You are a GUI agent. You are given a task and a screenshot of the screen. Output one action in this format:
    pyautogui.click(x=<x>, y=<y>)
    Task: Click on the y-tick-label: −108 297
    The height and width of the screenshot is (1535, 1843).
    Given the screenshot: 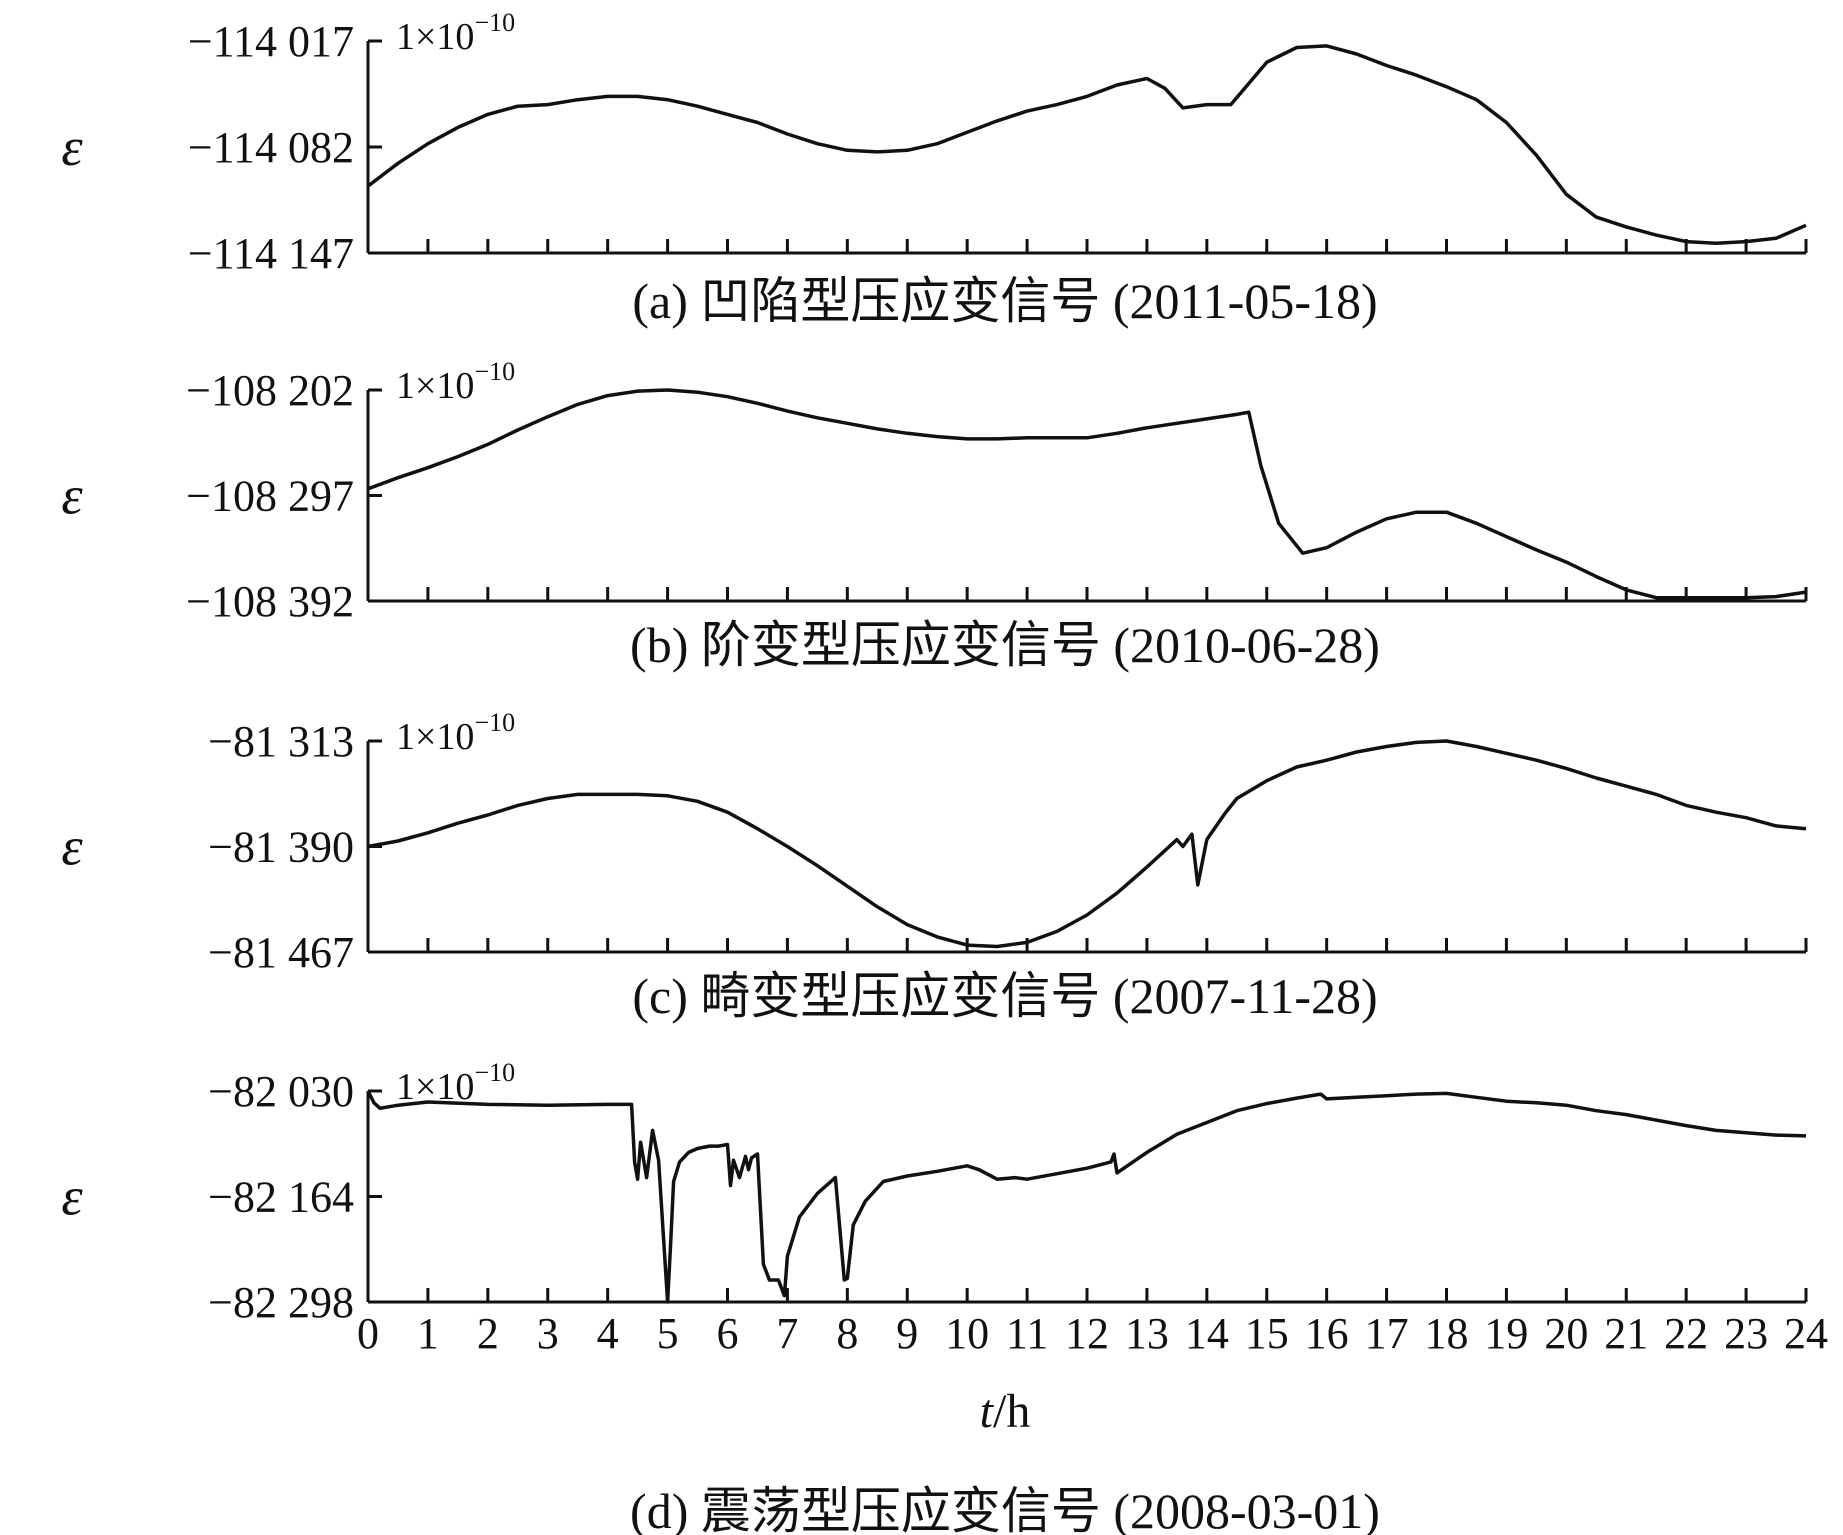 What is the action you would take?
    pyautogui.click(x=270, y=496)
    